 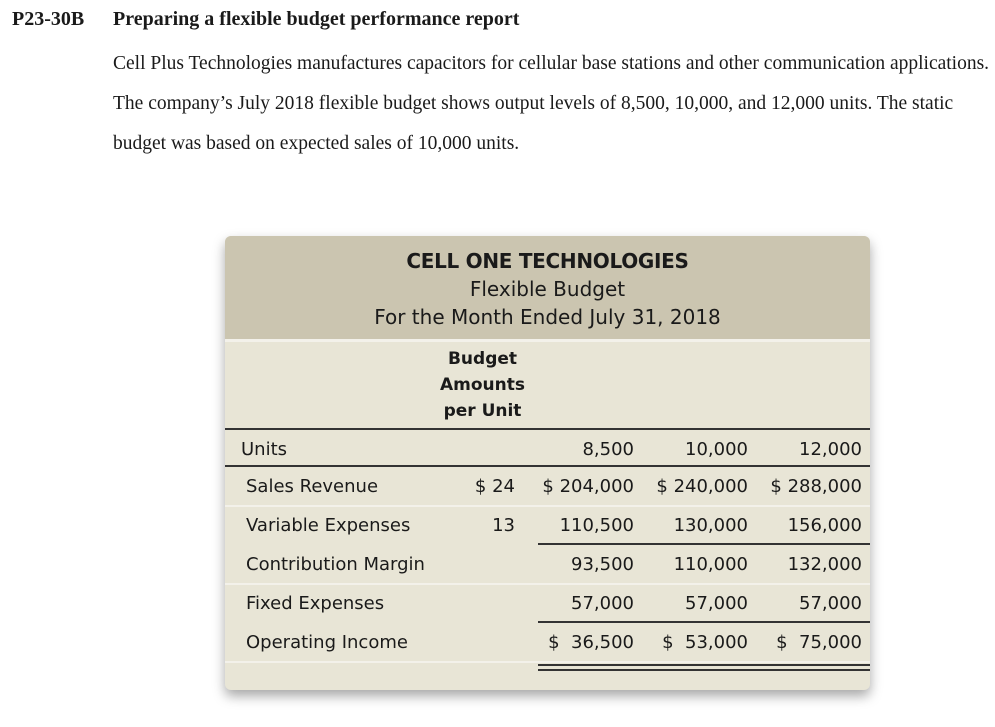 What do you see at coordinates (830, 449) in the screenshot?
I see `cell: 12,000` at bounding box center [830, 449].